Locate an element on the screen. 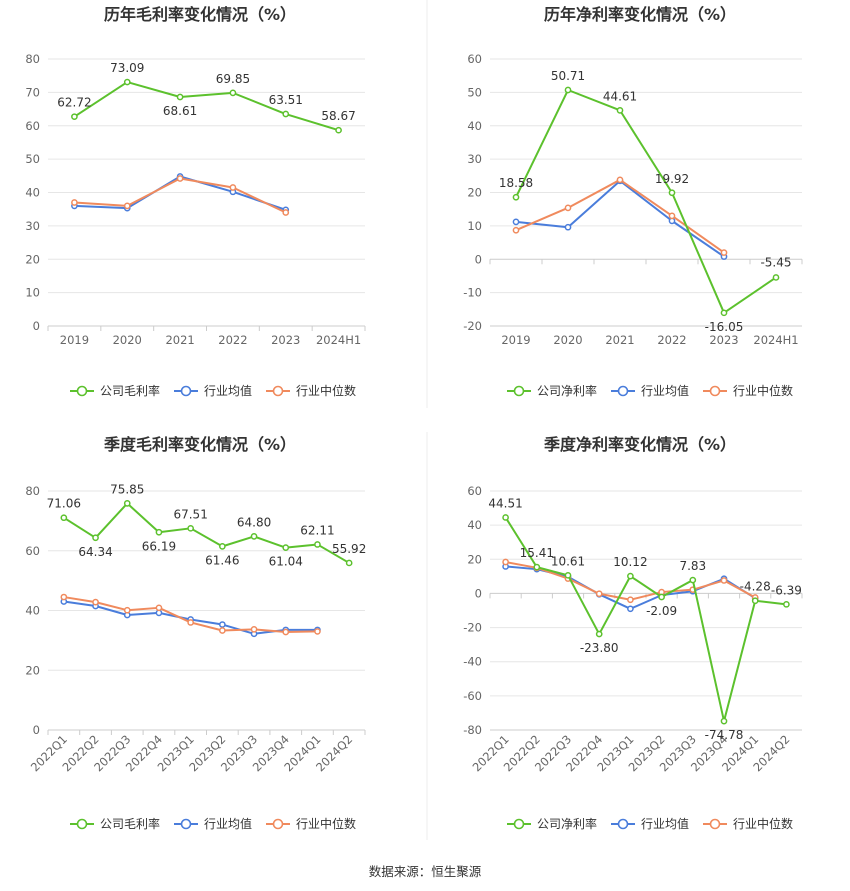 The image size is (850, 891). y-tick-label: -60 is located at coordinates (472, 696).